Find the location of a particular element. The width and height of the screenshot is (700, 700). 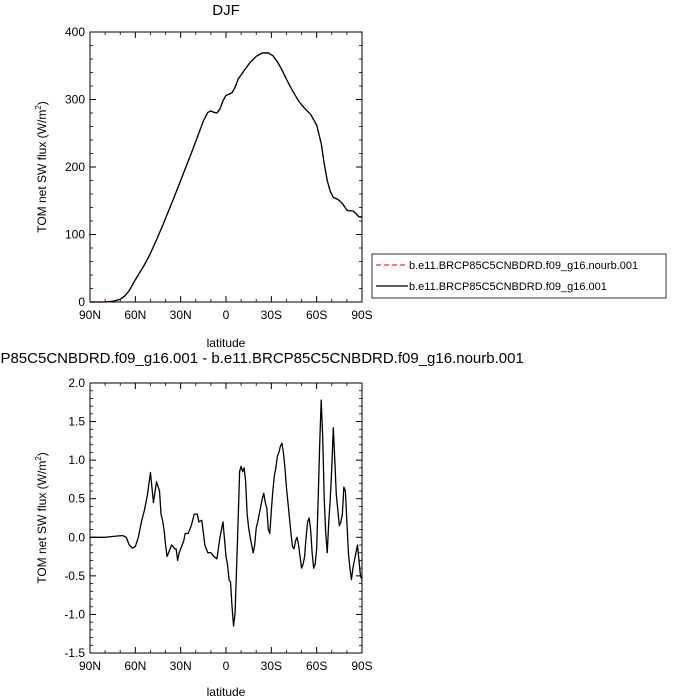

top-x-tick-label: 90S is located at coordinates (361, 315).